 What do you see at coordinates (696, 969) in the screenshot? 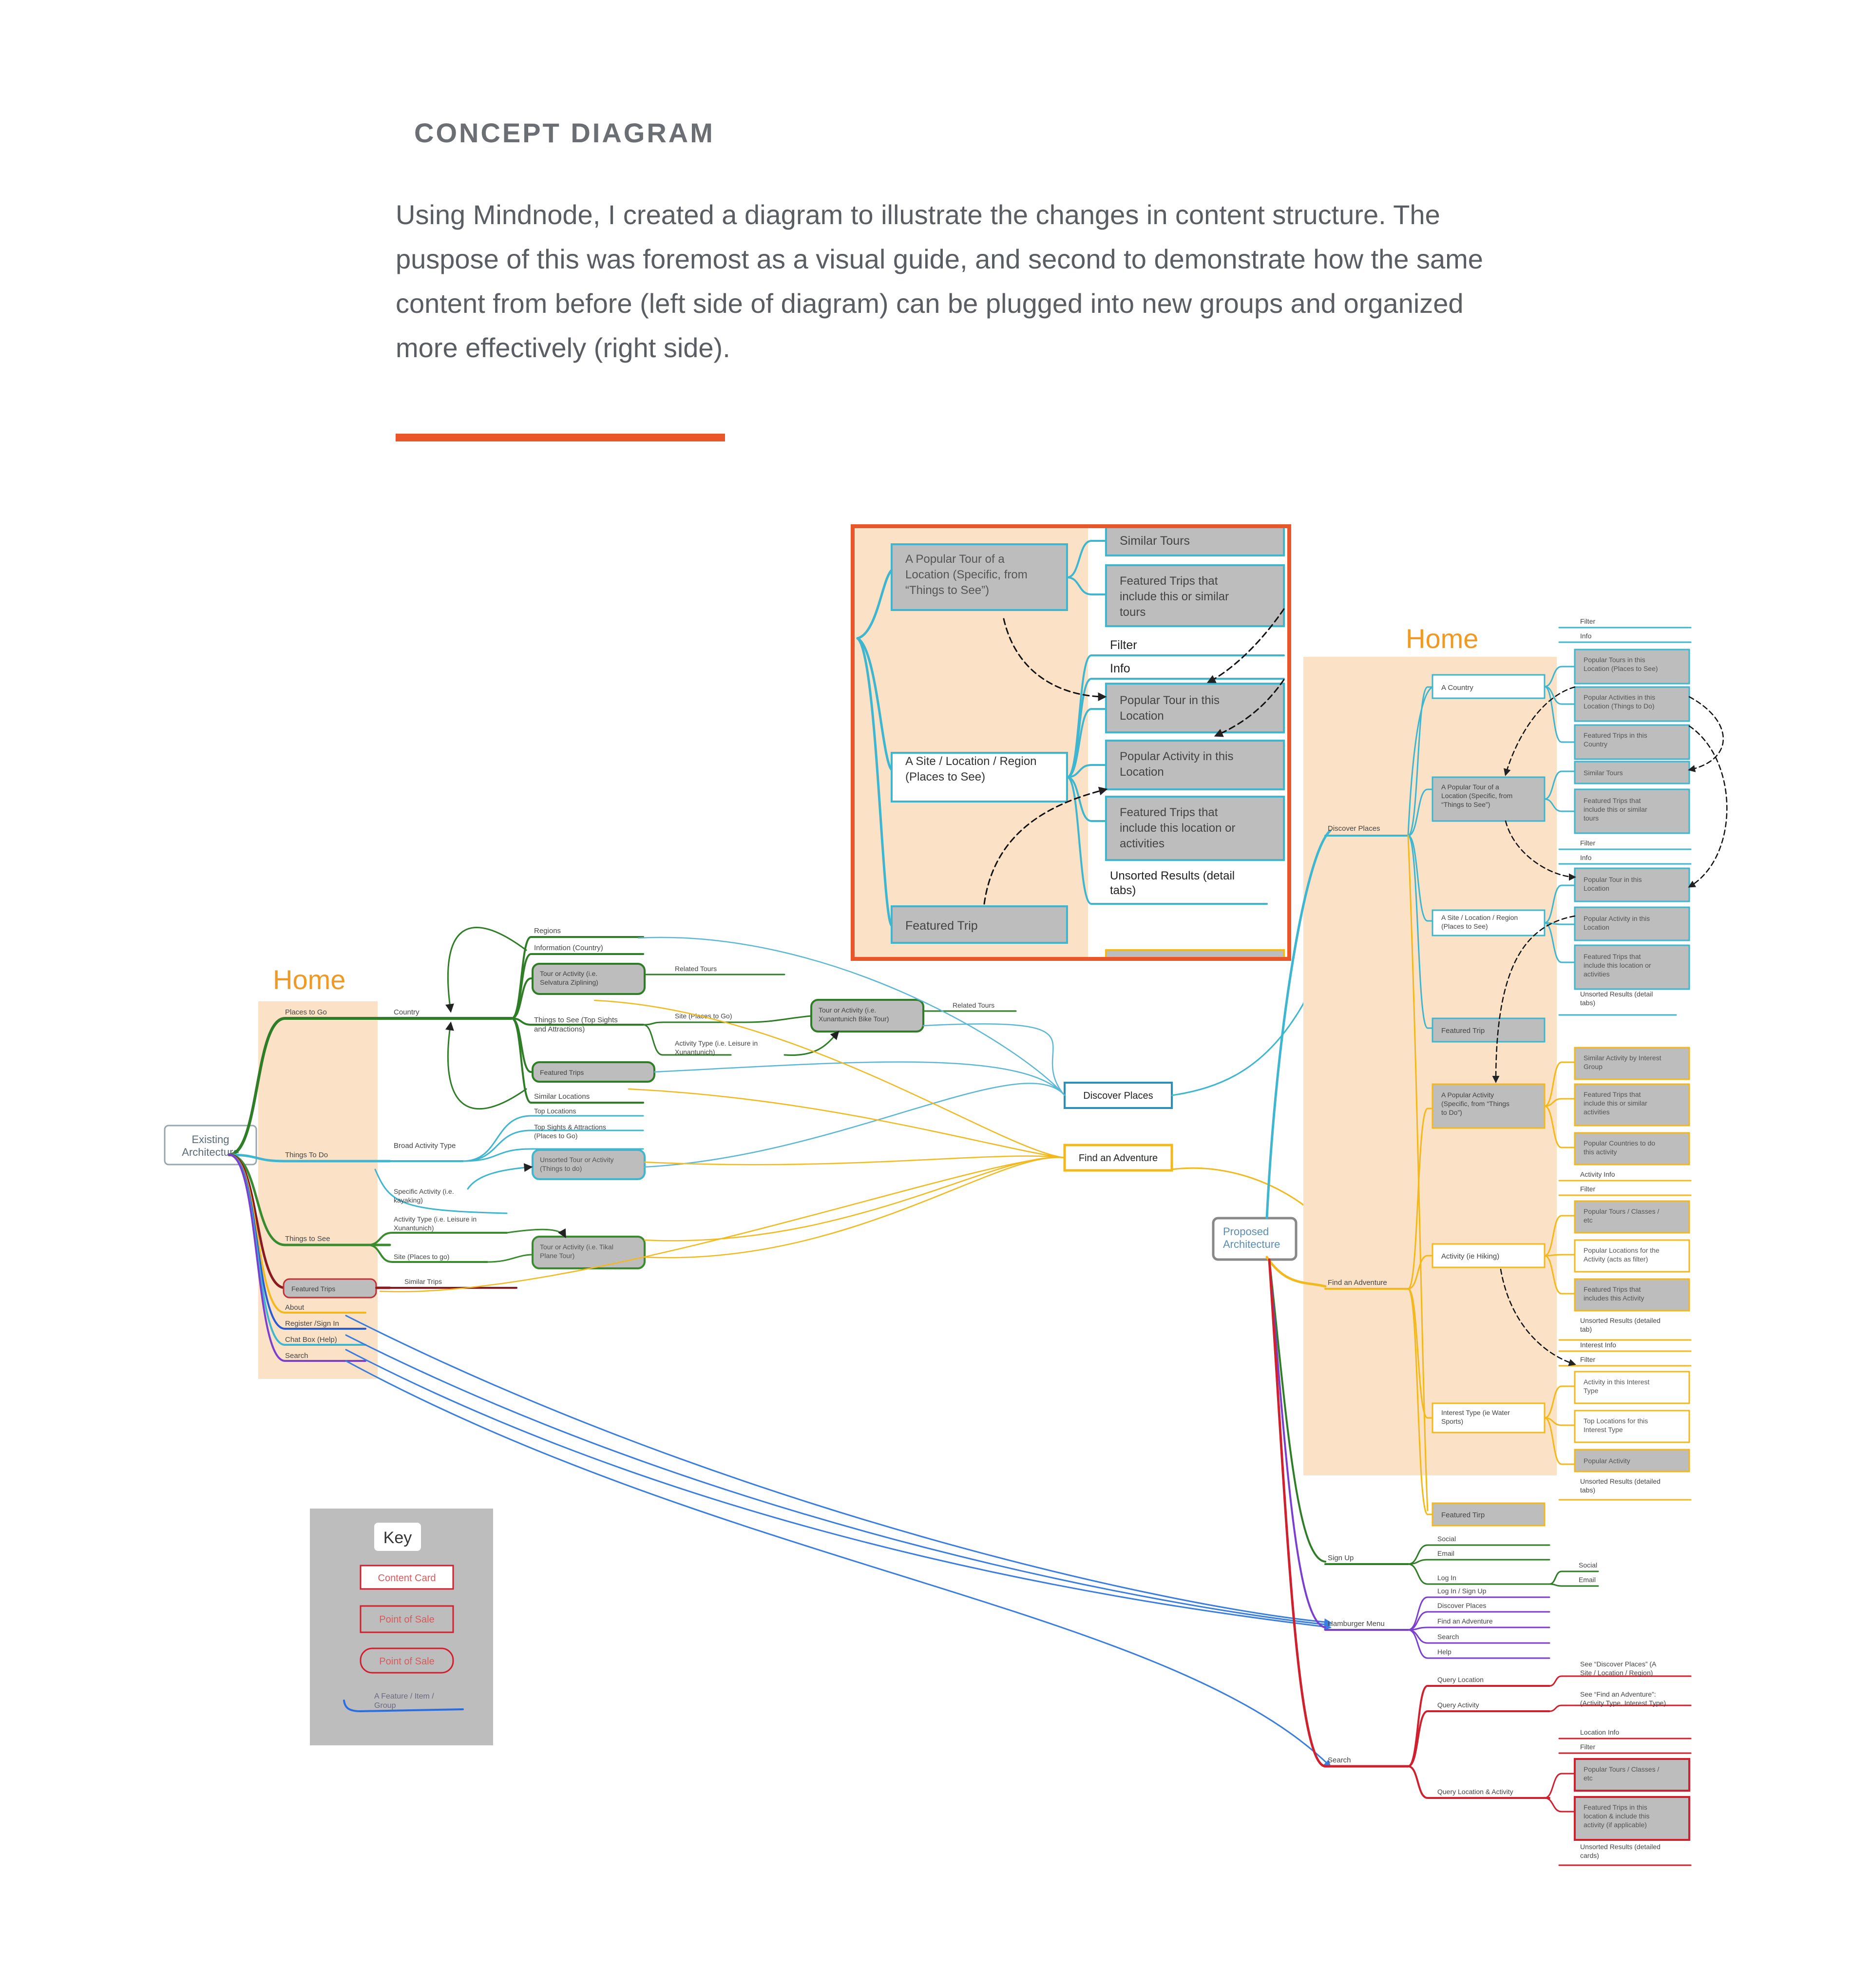
I see `related-tours-label: Related Tours` at bounding box center [696, 969].